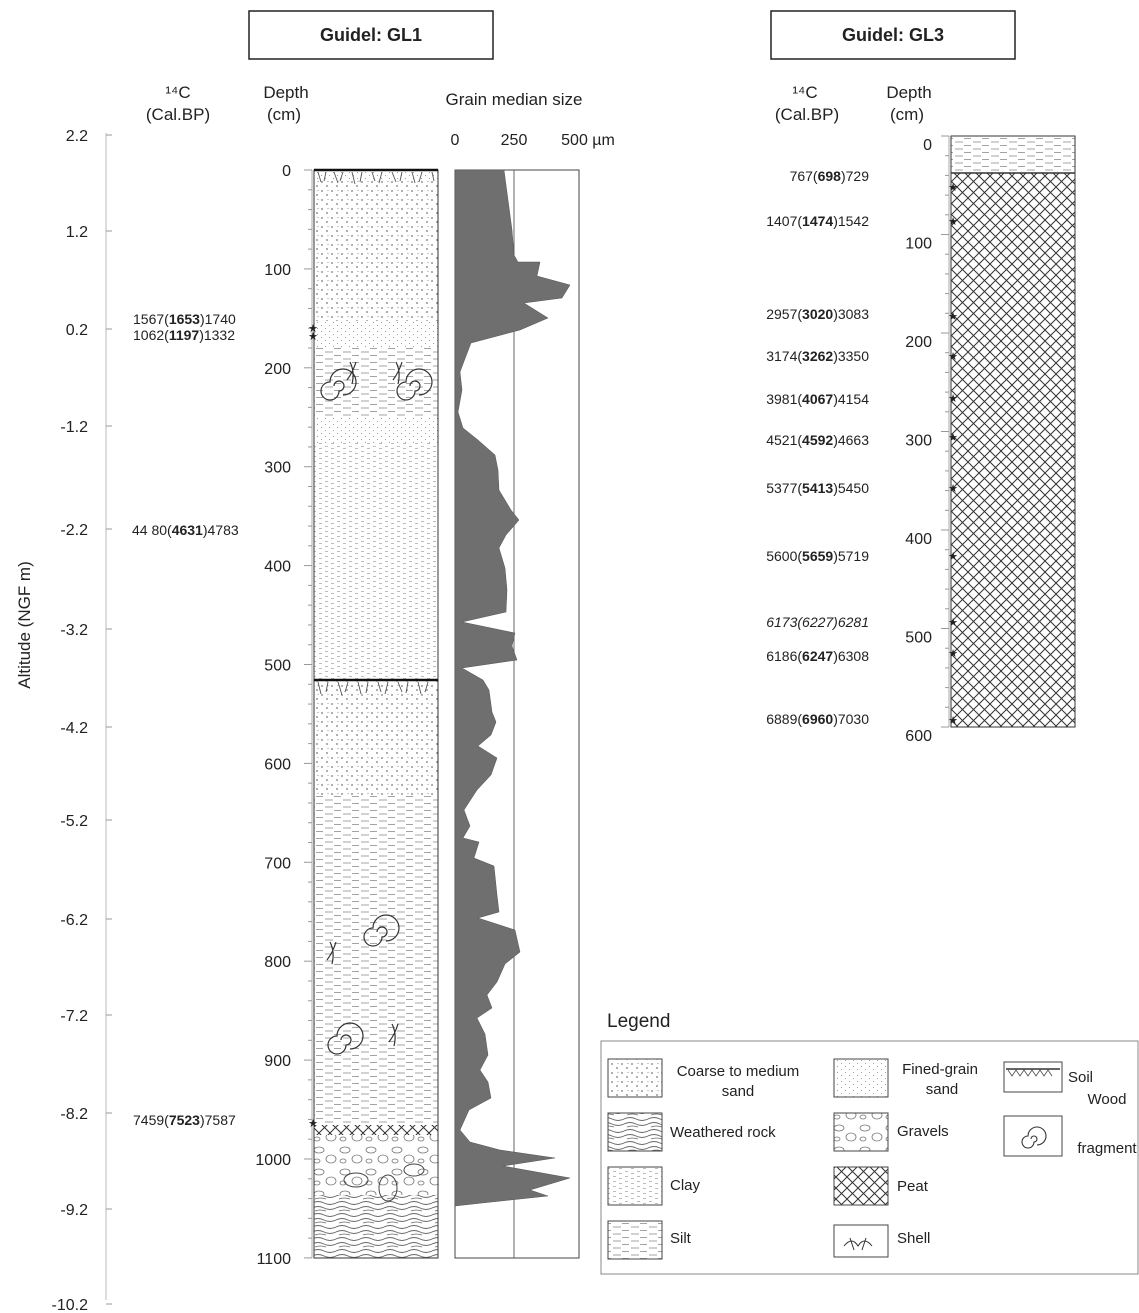 This screenshot has width=1139, height=1313. Describe the element at coordinates (861, 1078) in the screenshot. I see `fine-sand-swatch-icon` at that location.